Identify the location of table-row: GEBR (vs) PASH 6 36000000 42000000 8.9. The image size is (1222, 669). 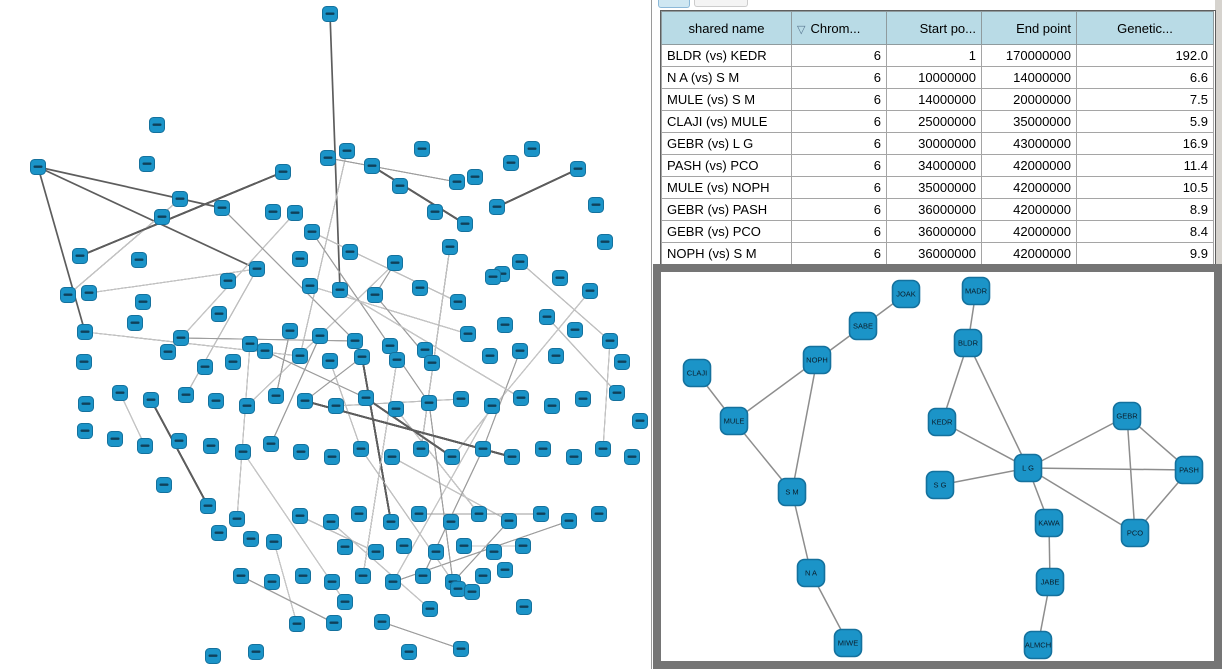
(937, 209).